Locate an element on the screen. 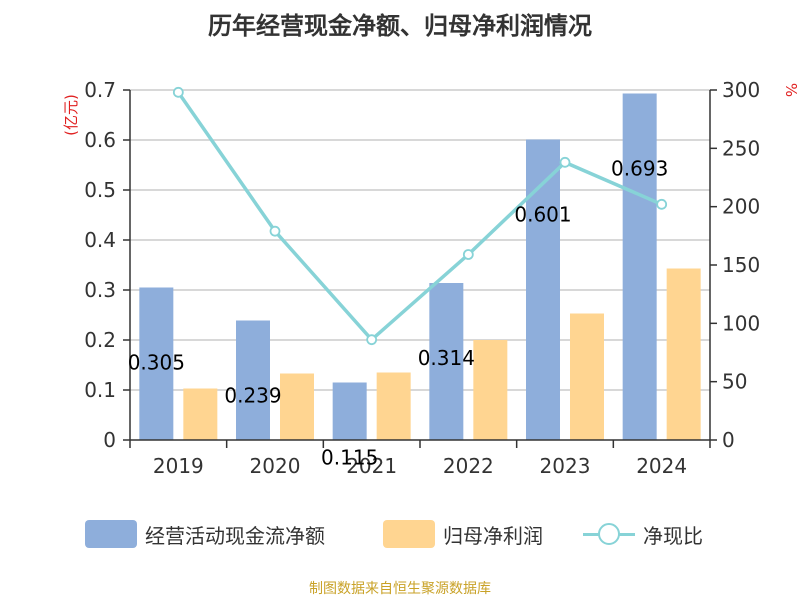 Image resolution: width=800 pixels, height=600 pixels. x-tick-label: 2022 is located at coordinates (468, 466).